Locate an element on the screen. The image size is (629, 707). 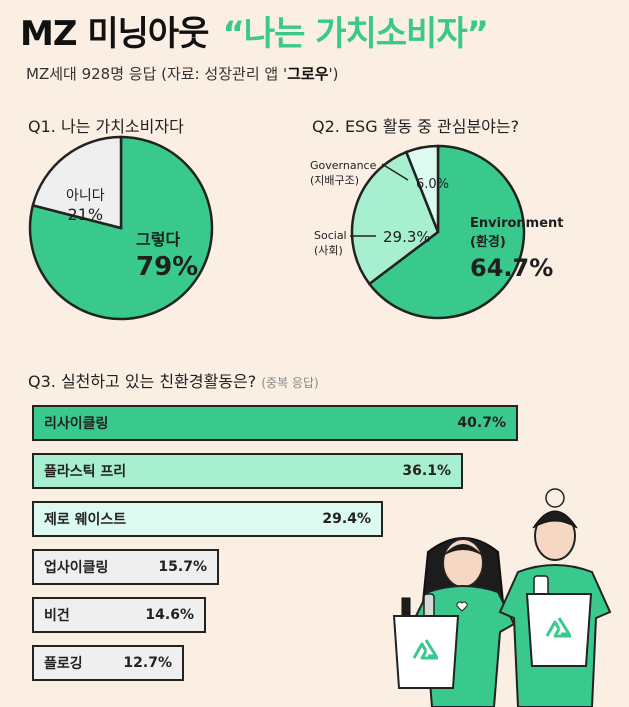
title-main: MZ 미닝아웃 is located at coordinates (114, 34).